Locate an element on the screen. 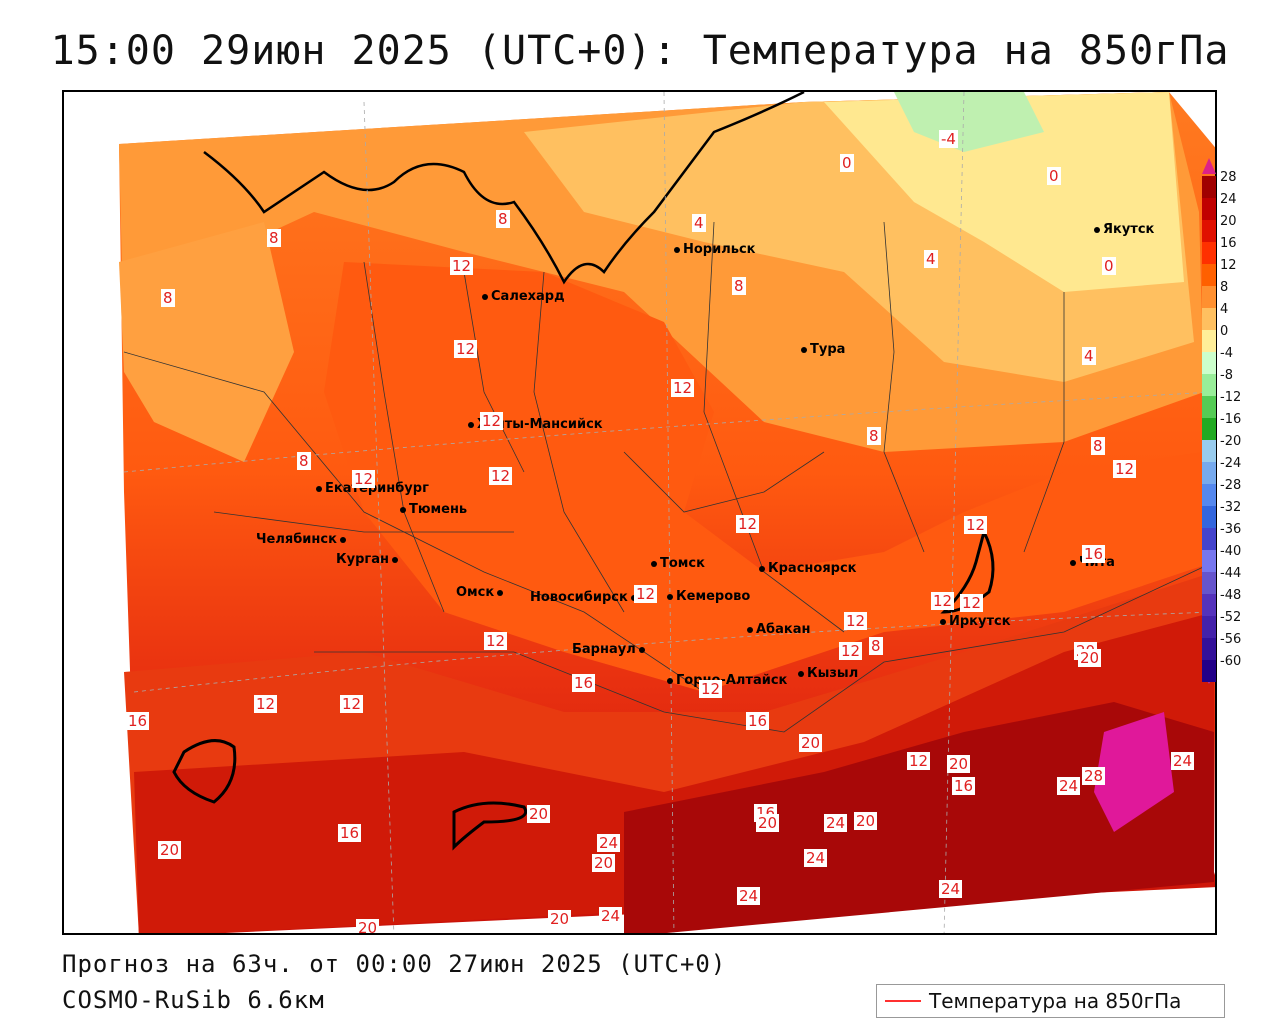  colorbar-tick-label: 0 is located at coordinates (1224, 331).